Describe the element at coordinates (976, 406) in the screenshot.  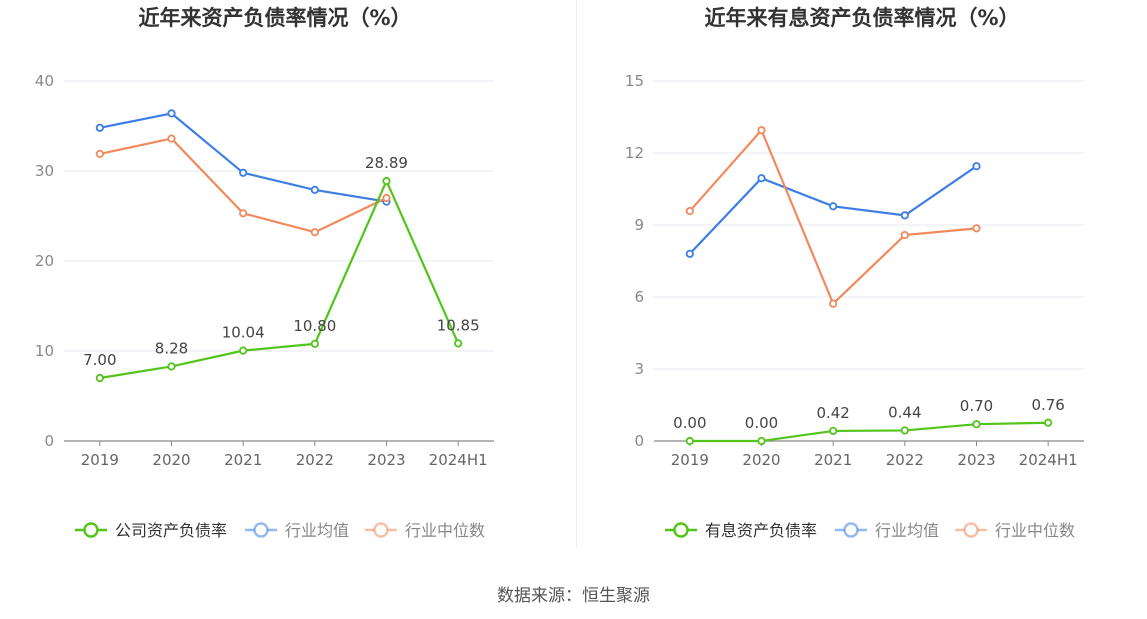
I see `data-label: 0.70` at that location.